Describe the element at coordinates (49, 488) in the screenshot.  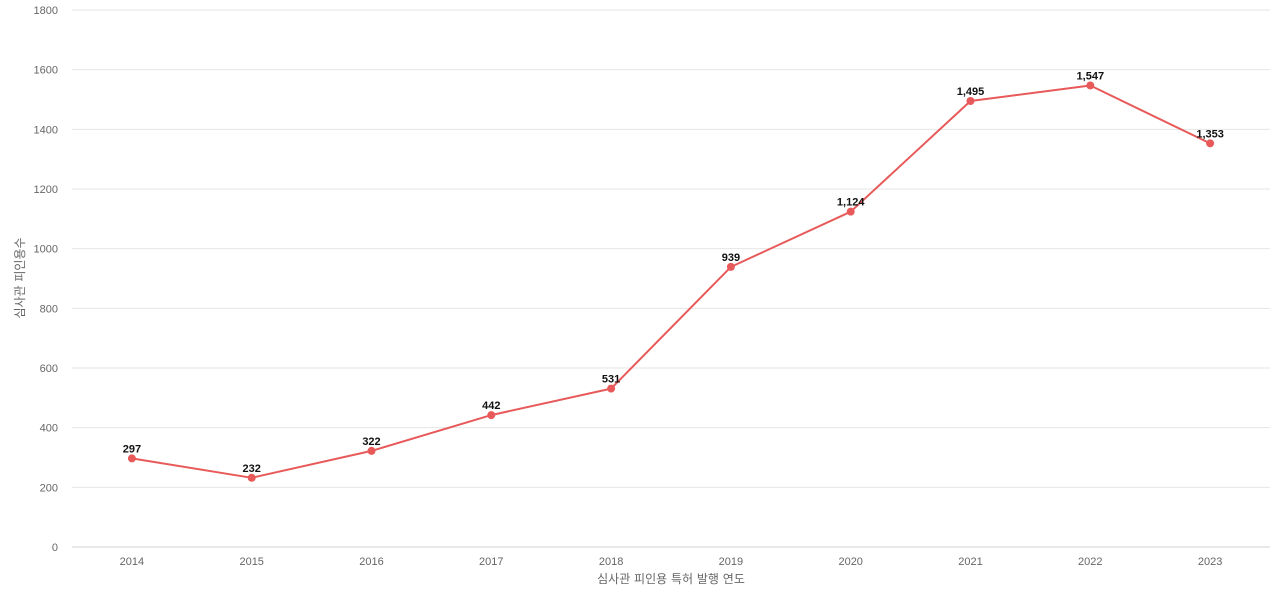
I see `y-tick-label: 200` at that location.